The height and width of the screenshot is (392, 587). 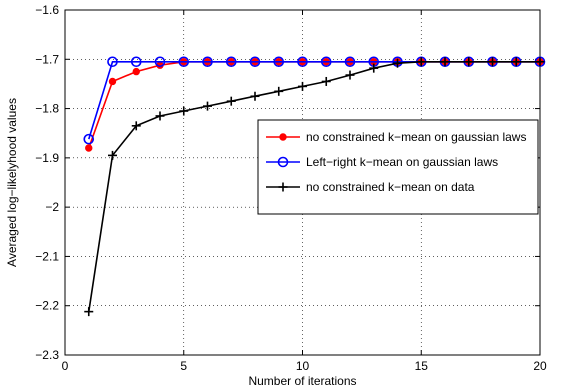 What do you see at coordinates (65, 366) in the screenshot?
I see `x-tick-label: 0` at bounding box center [65, 366].